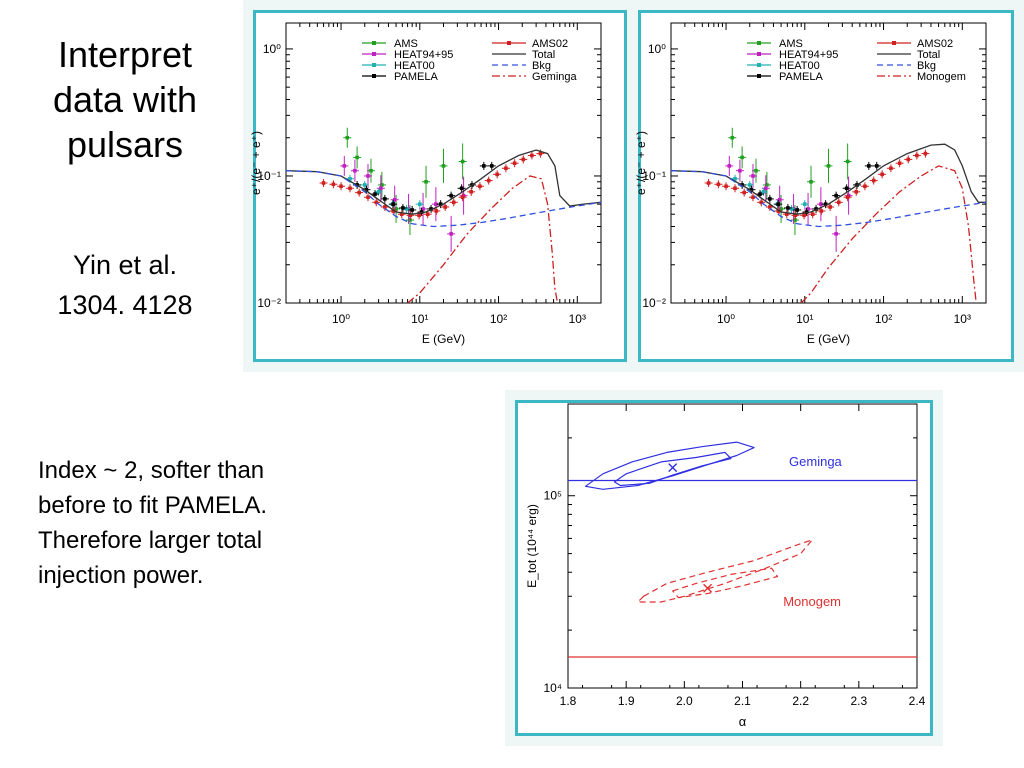  Describe the element at coordinates (725, 583) in the screenshot. I see `monogem-inner-contour` at that location.